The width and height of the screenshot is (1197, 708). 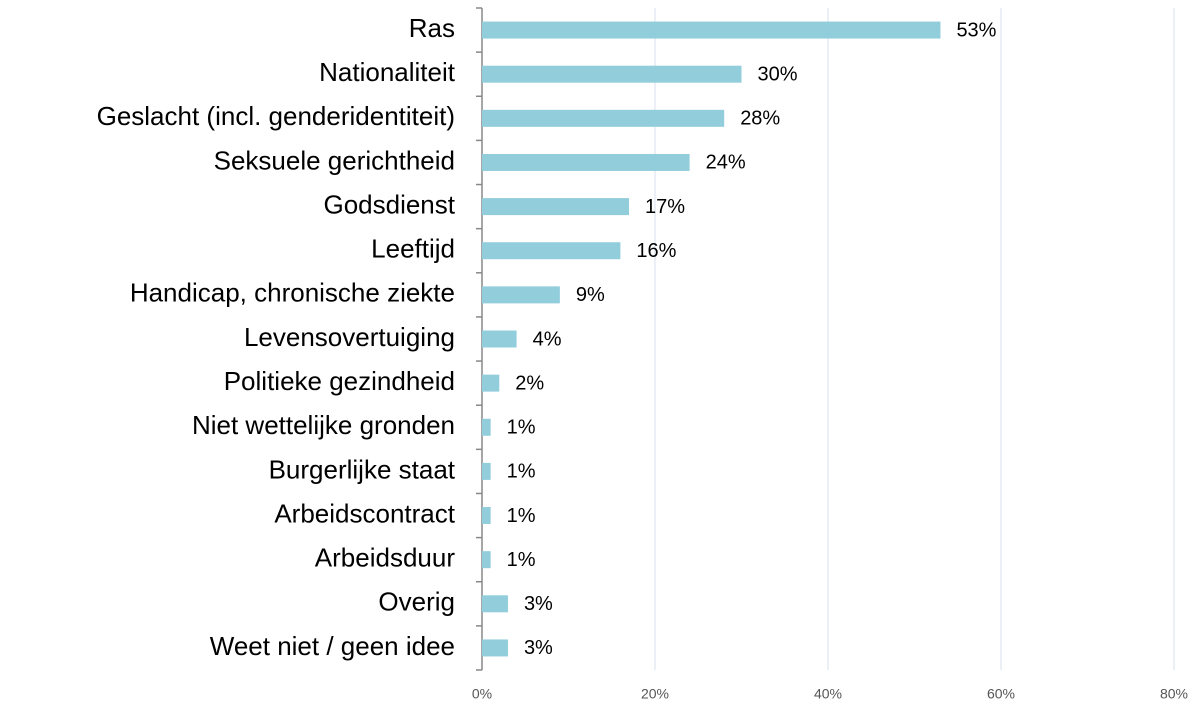 I want to click on category-label: Leeftijd, so click(x=413, y=249).